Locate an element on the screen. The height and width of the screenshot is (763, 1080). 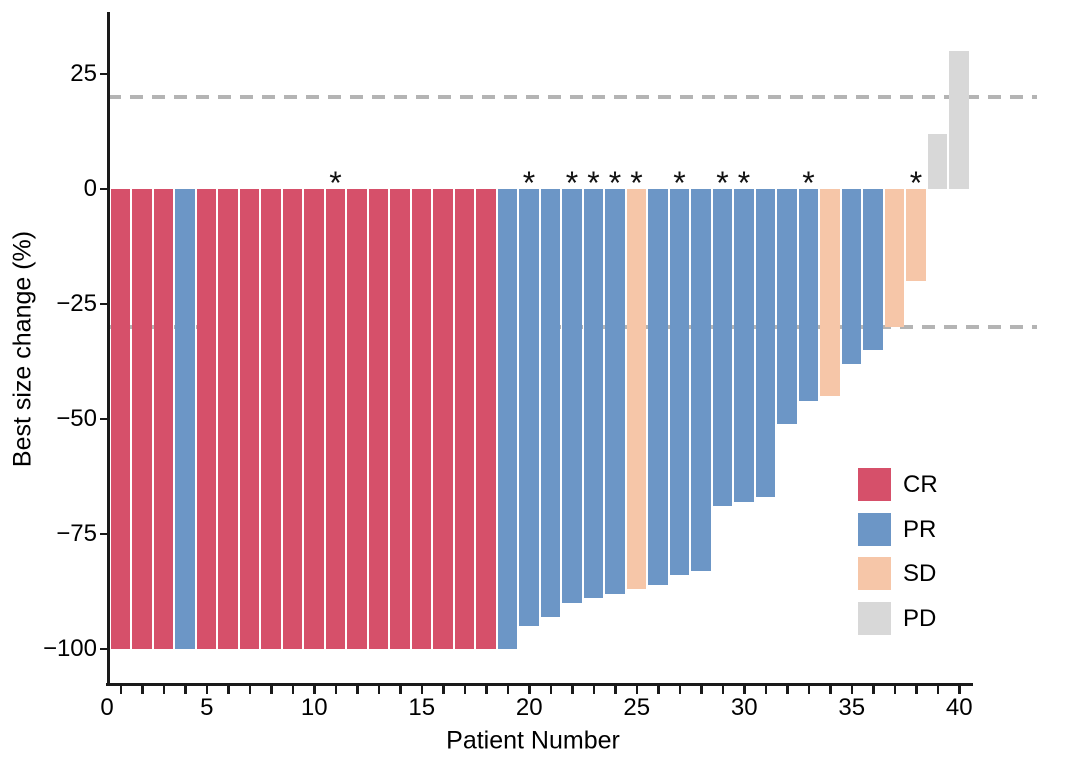
y-tick-label-25: 25 is located at coordinates (83, 73).